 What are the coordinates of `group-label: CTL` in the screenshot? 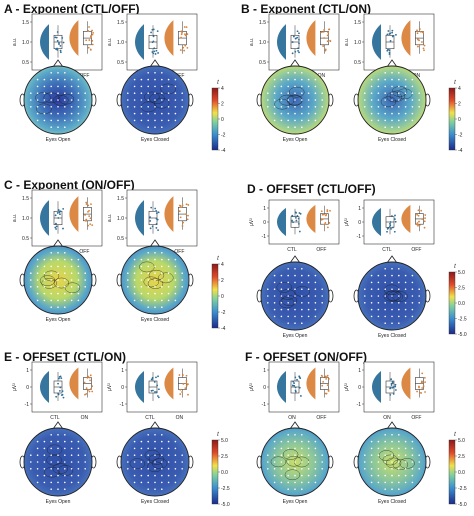 It's located at (55, 418).